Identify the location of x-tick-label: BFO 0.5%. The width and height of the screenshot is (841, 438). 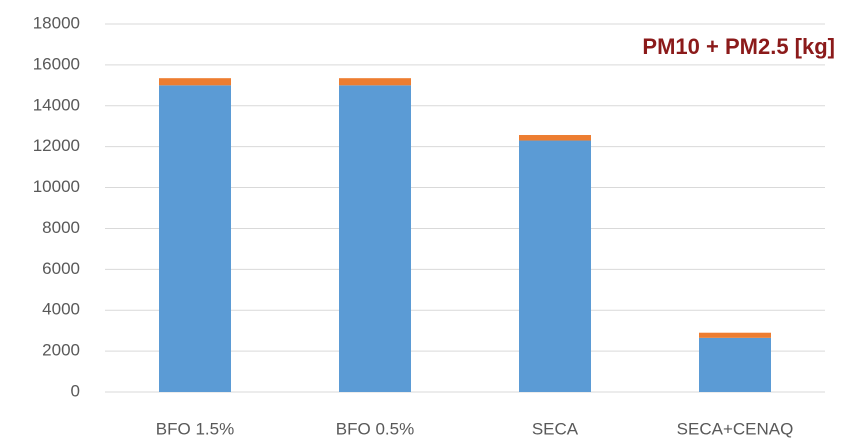
(375, 428).